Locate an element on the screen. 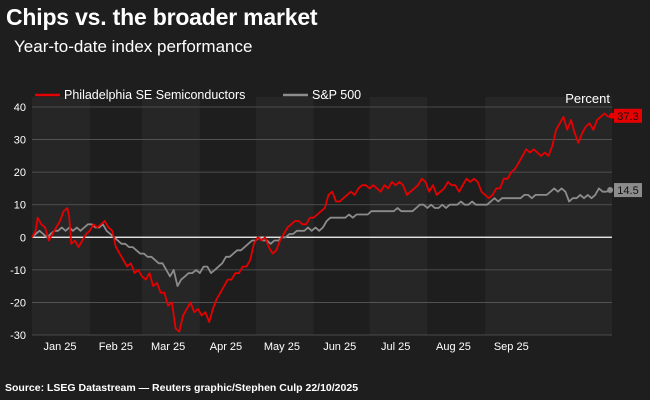  y-tick-label: -30 is located at coordinates (18, 336).